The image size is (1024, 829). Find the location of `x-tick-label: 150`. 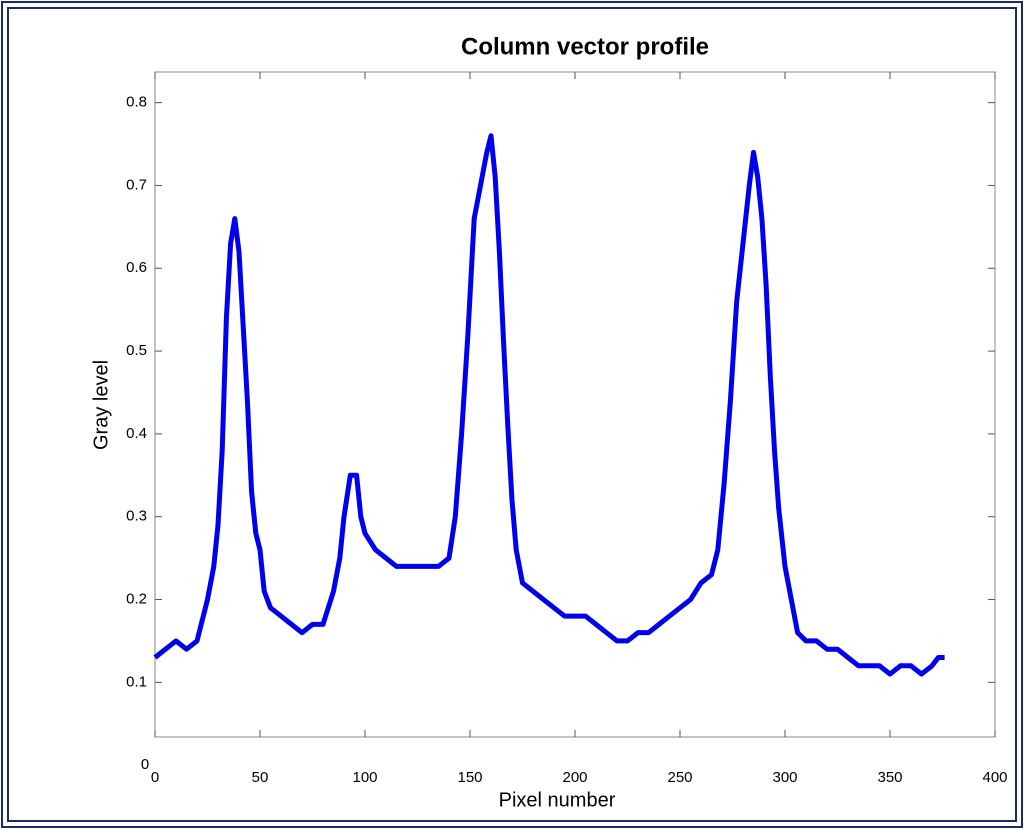

x-tick-label: 150 is located at coordinates (469, 777).